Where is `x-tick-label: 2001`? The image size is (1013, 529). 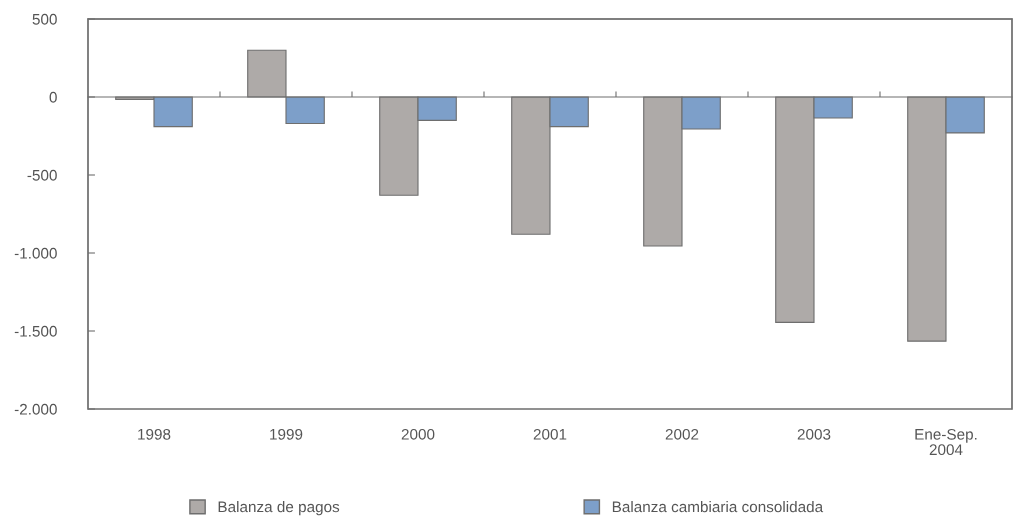 x-tick-label: 2001 is located at coordinates (550, 434).